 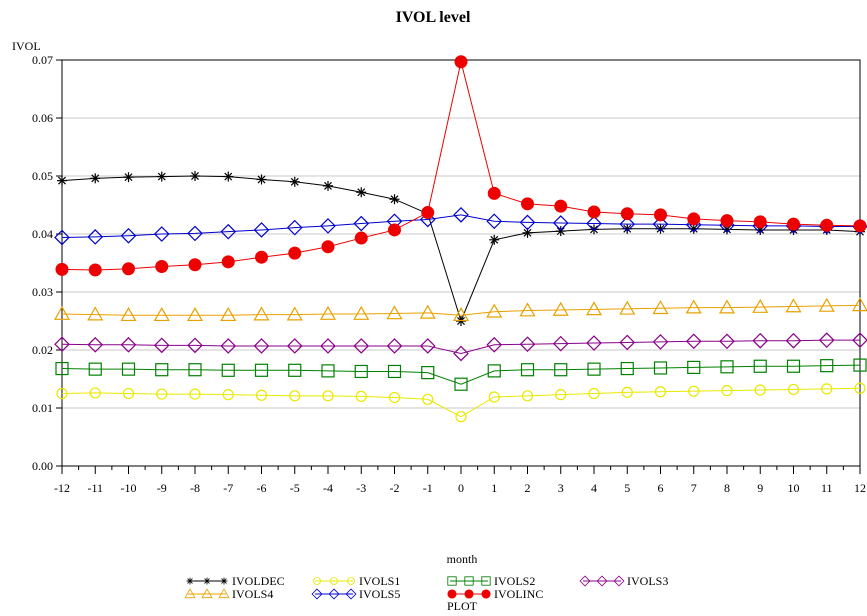 I want to click on x-tick-label: 10, so click(x=794, y=488).